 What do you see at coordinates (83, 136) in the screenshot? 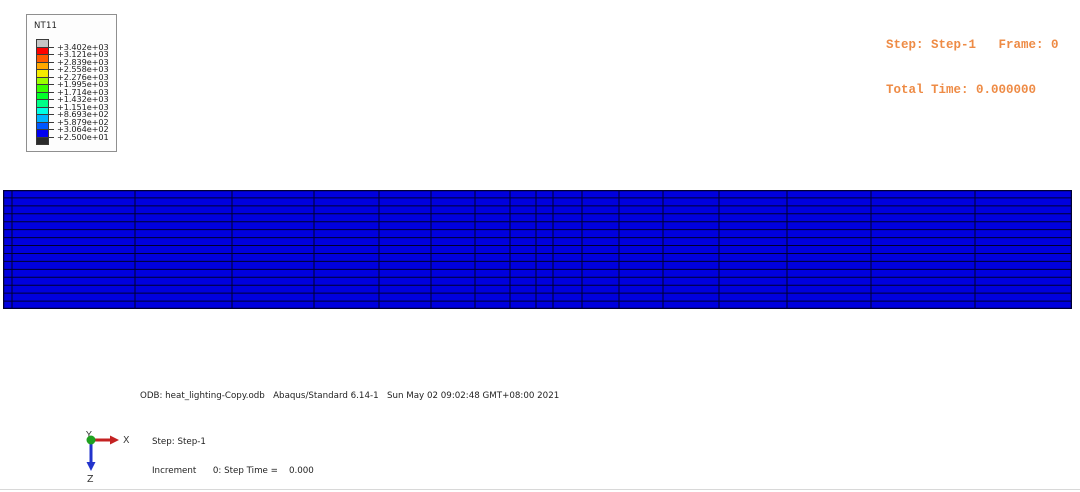
I see `legend-value-label: +2.500e+01` at bounding box center [83, 136].